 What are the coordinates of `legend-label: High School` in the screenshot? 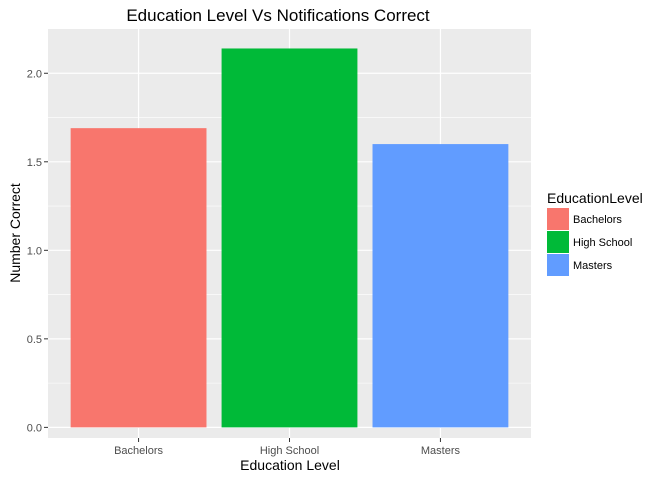 It's located at (602, 243).